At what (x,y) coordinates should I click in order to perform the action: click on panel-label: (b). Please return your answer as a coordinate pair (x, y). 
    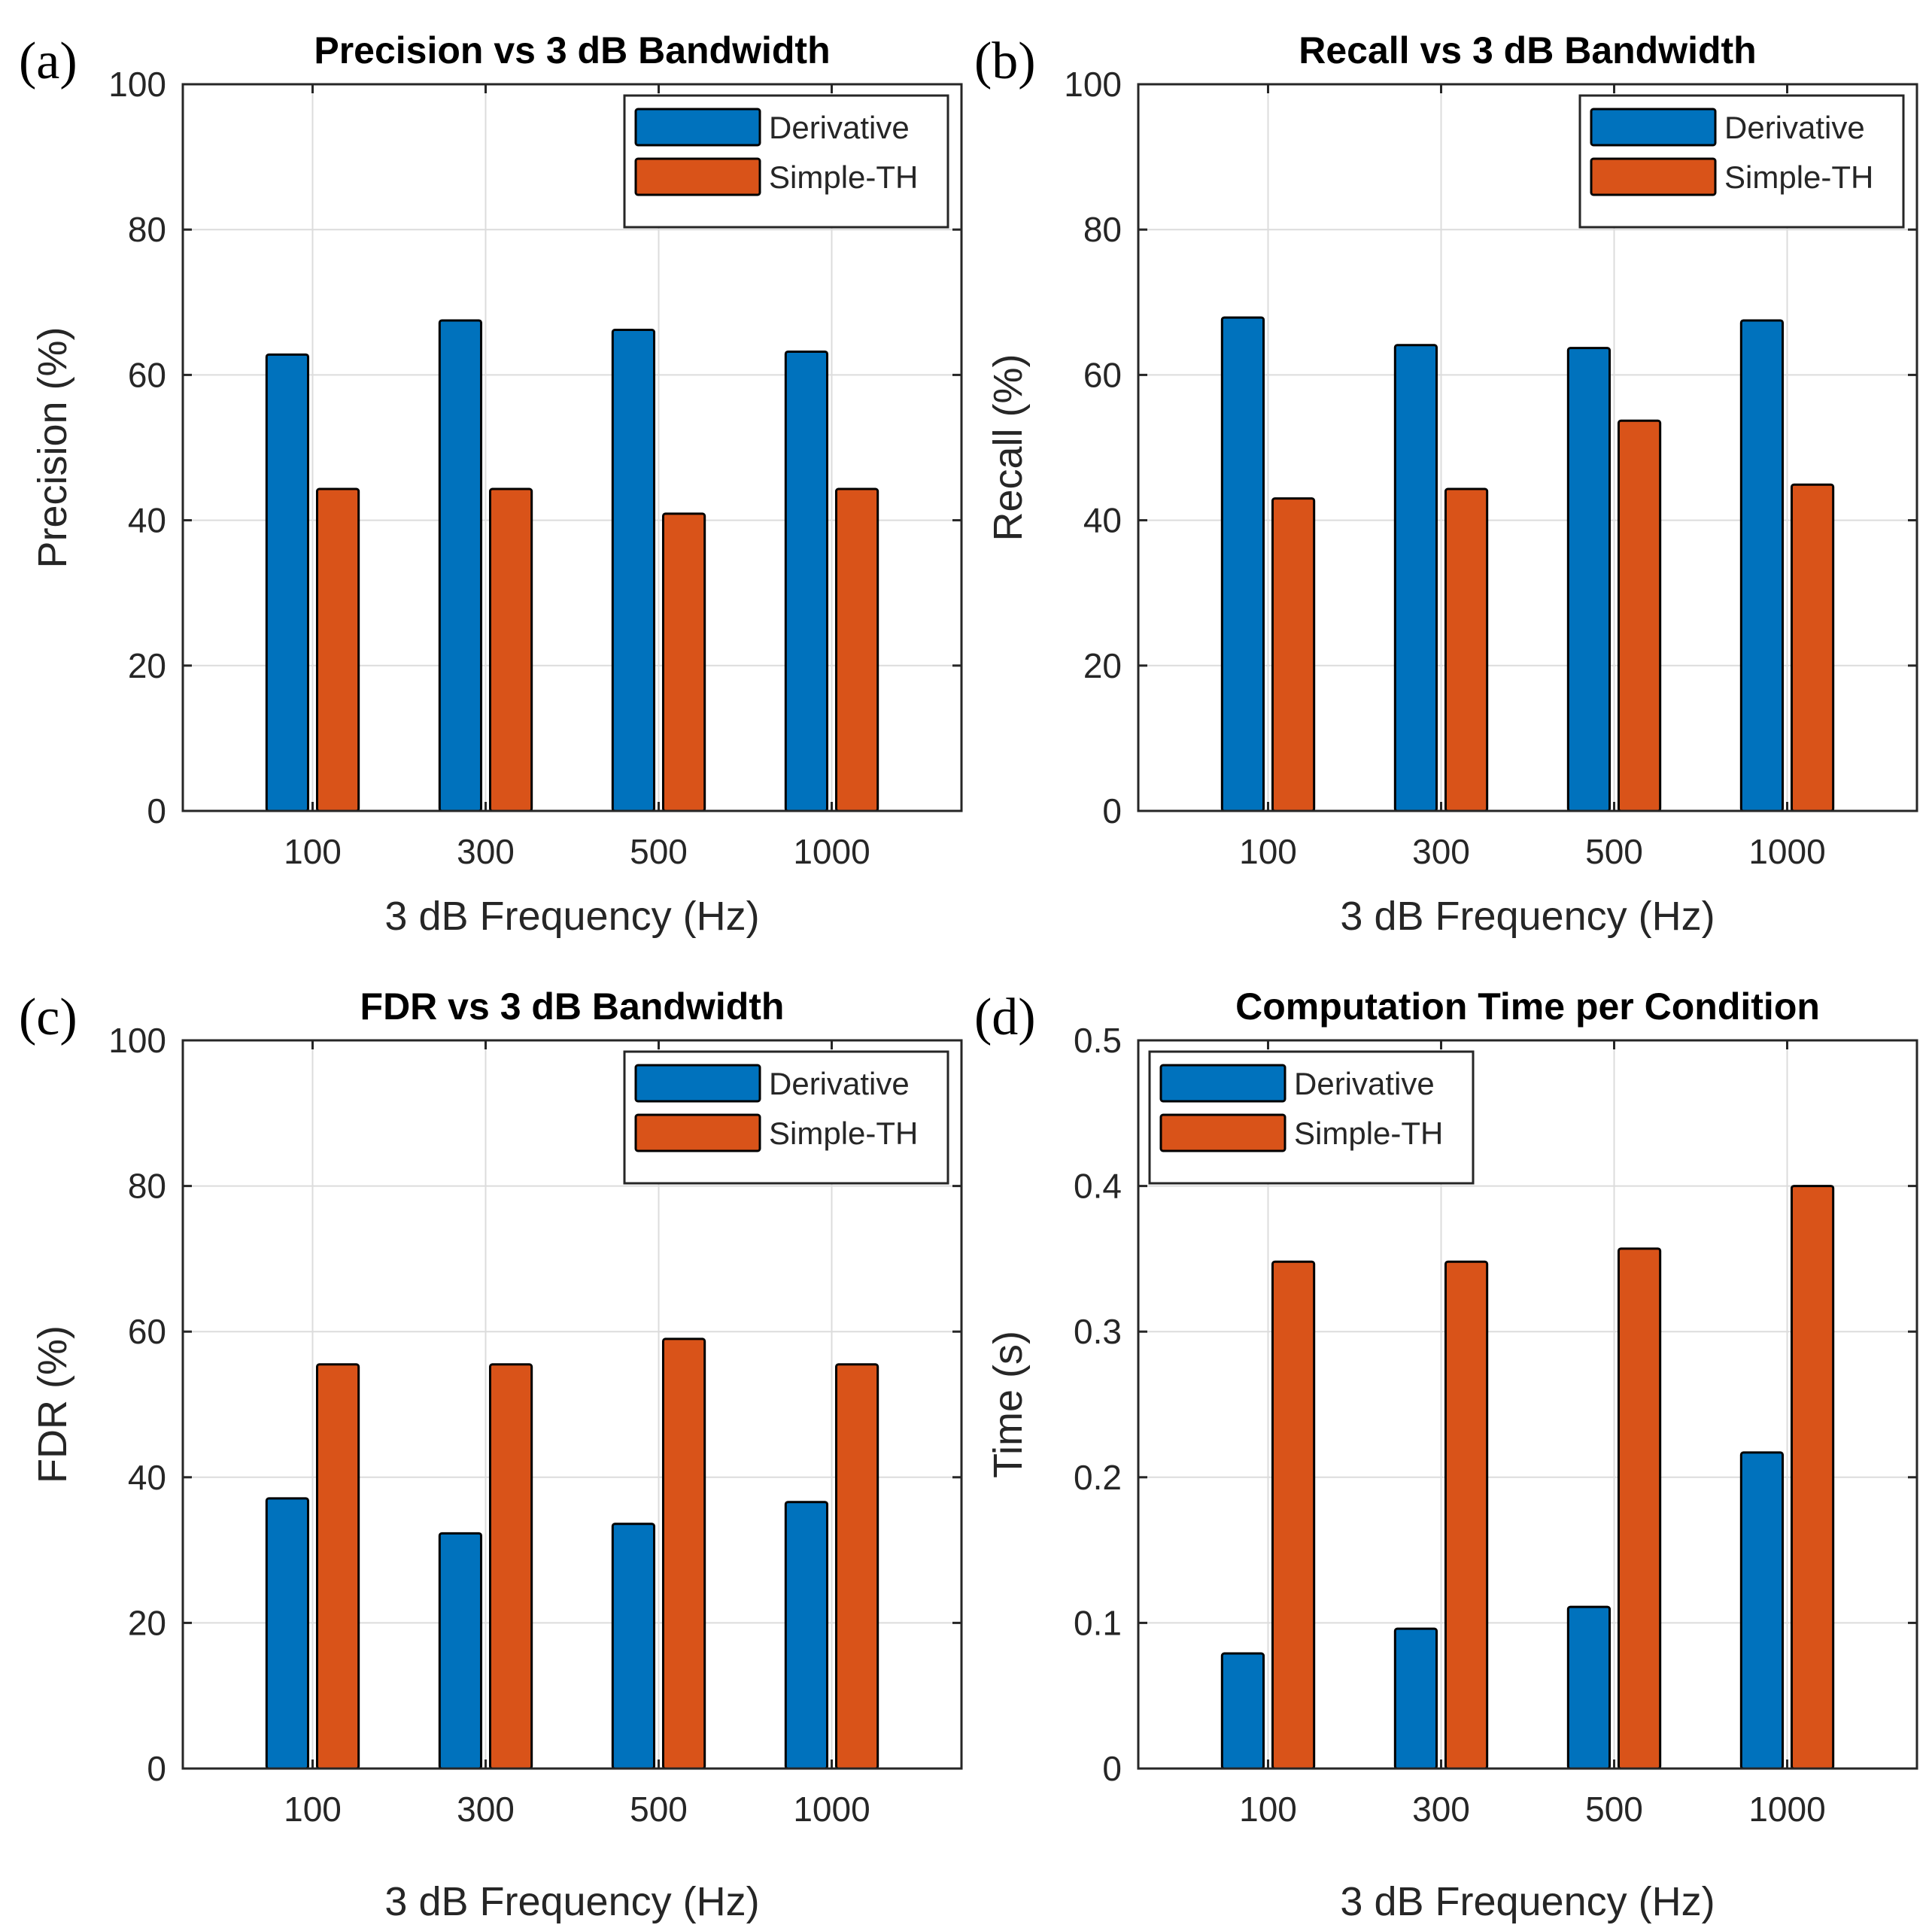
    Looking at the image, I should click on (1005, 61).